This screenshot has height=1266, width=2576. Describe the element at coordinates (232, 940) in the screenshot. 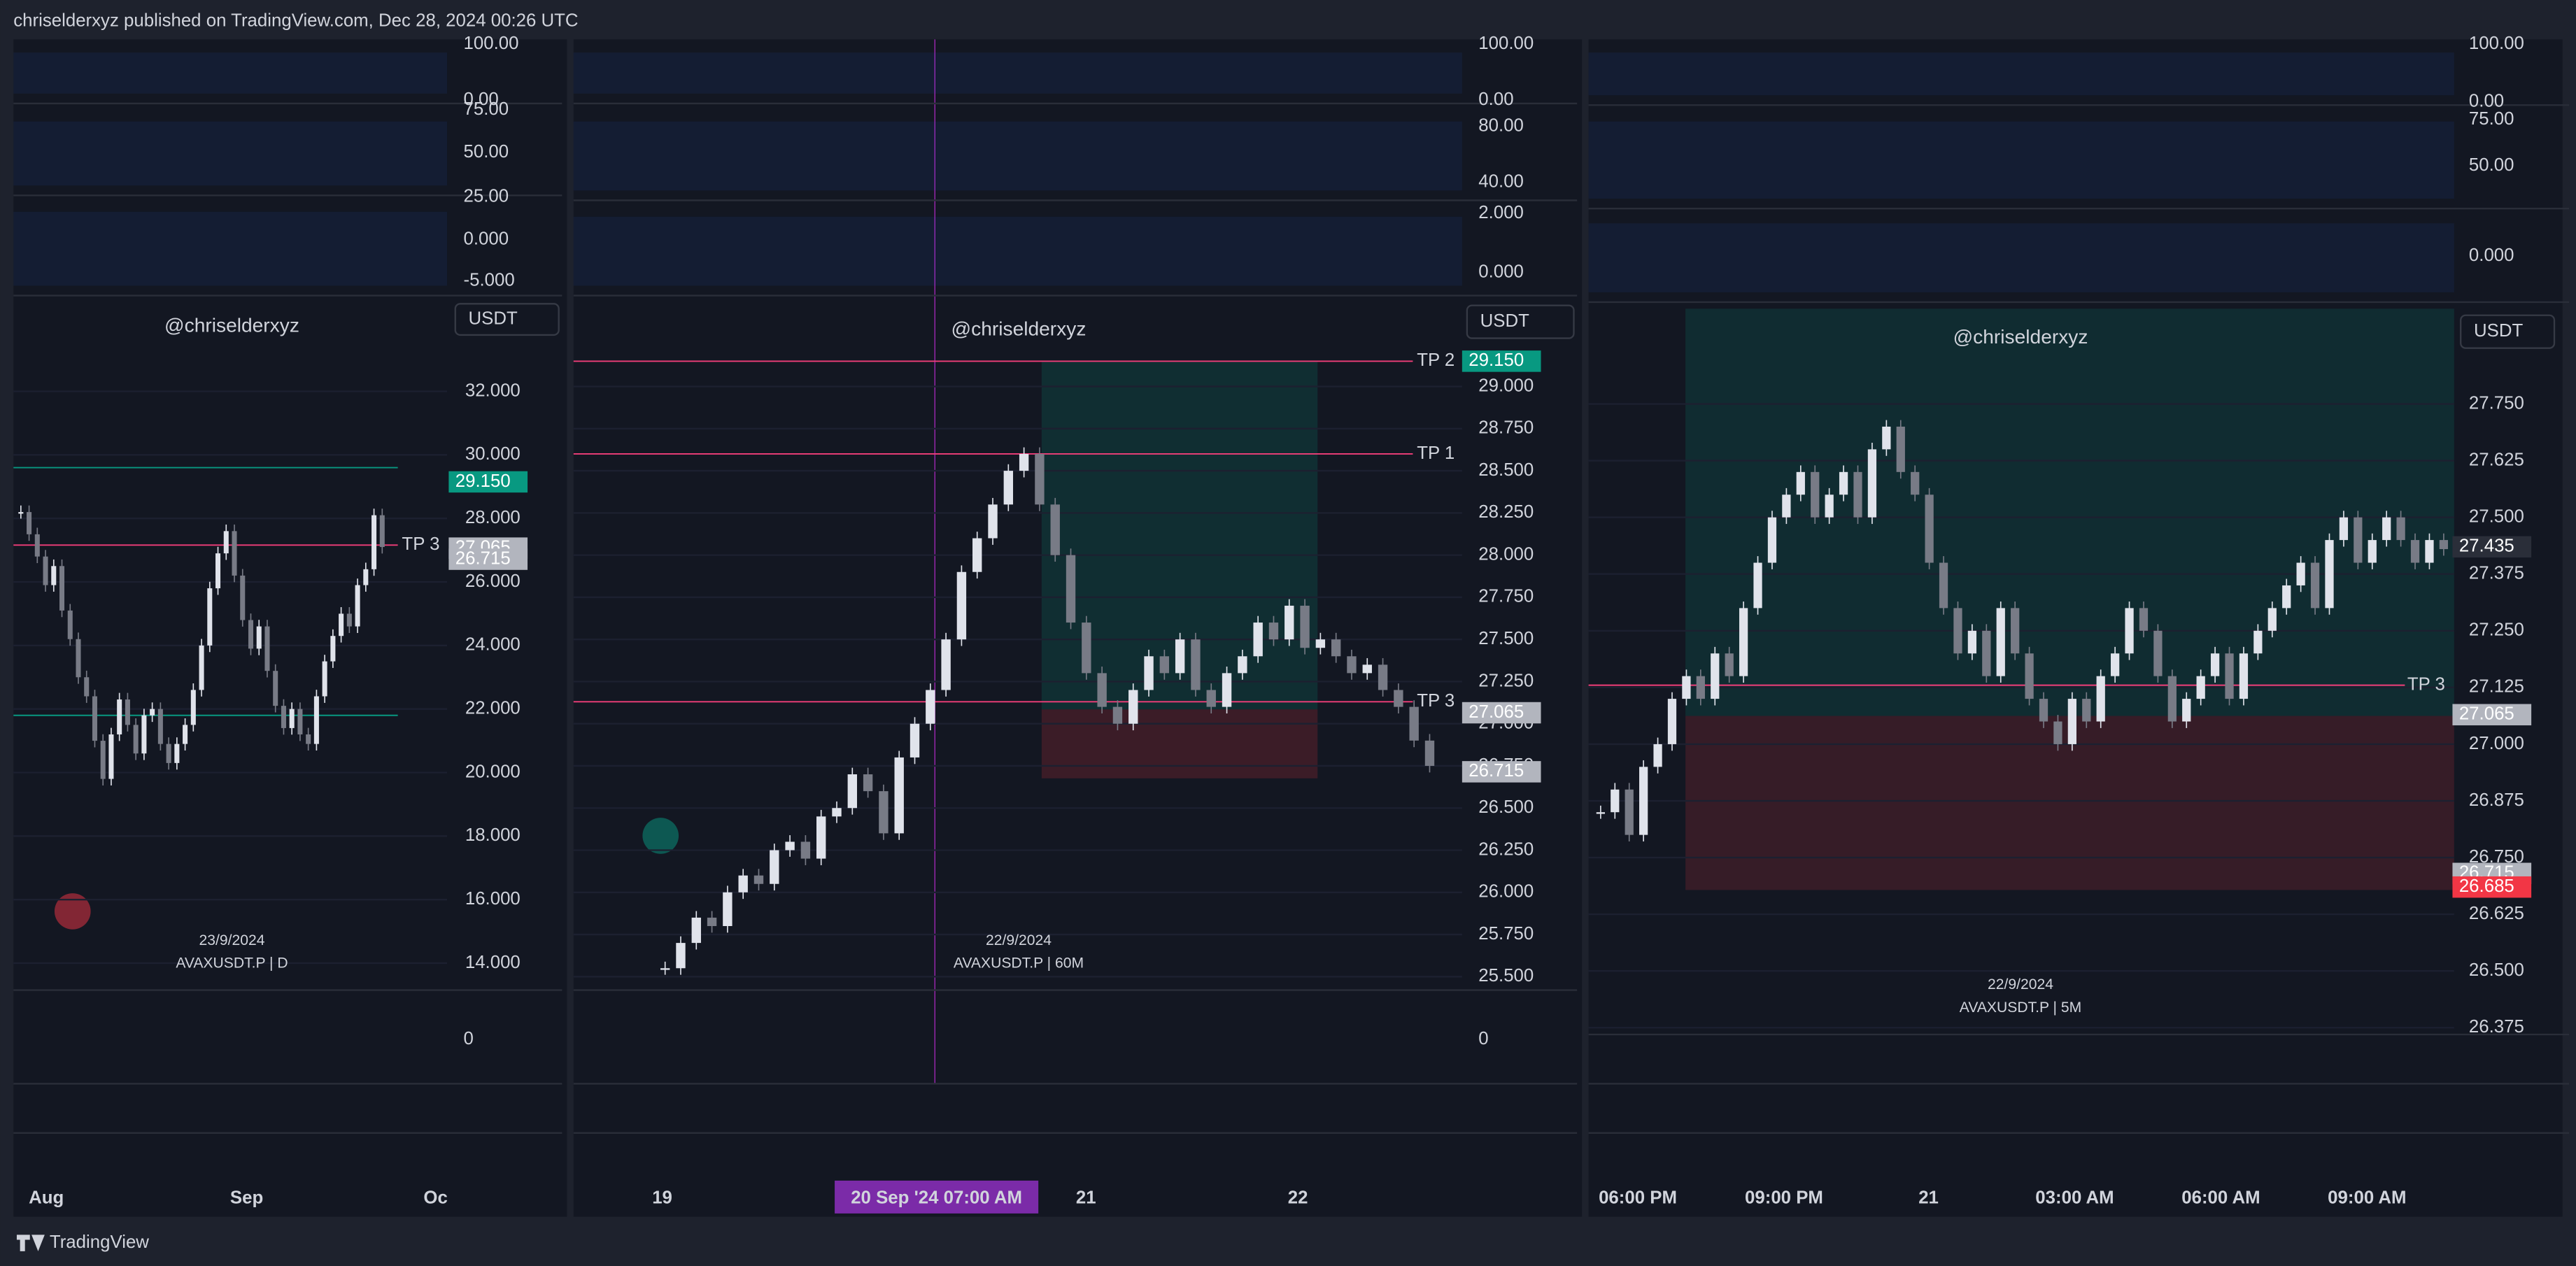

I see `chart-date: 23/9/2024` at that location.